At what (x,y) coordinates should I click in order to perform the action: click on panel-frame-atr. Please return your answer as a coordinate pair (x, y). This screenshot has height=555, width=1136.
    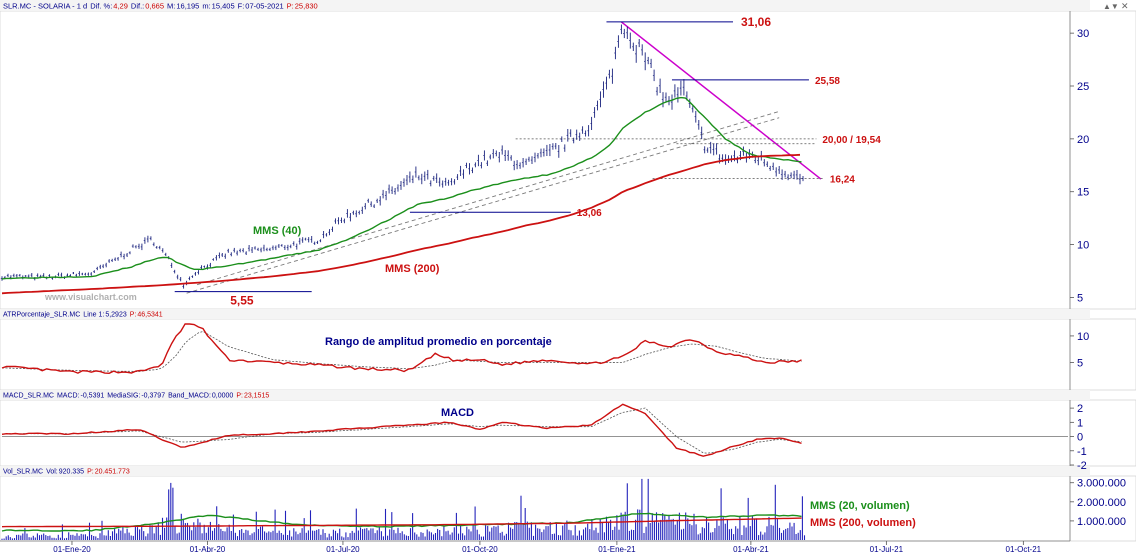
    Looking at the image, I should click on (568, 354).